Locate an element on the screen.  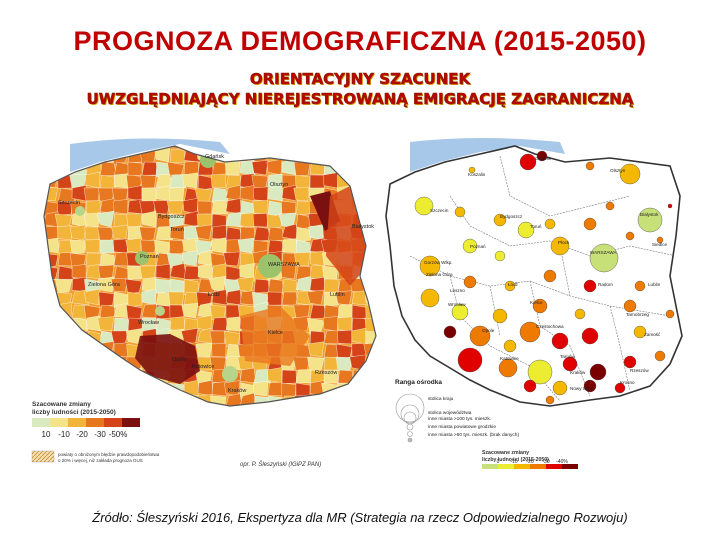
right-city-label: WARSZAWA is located at coordinates (603, 252).